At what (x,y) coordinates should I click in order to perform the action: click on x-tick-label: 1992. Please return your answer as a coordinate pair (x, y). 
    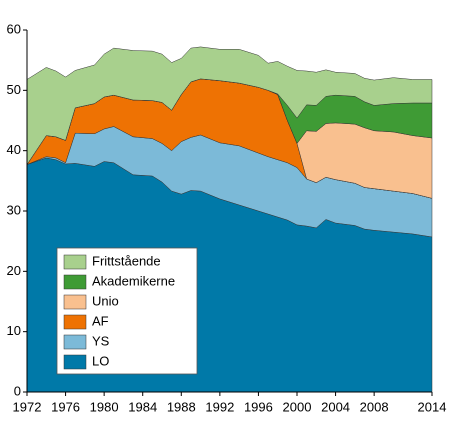
    Looking at the image, I should click on (219, 406).